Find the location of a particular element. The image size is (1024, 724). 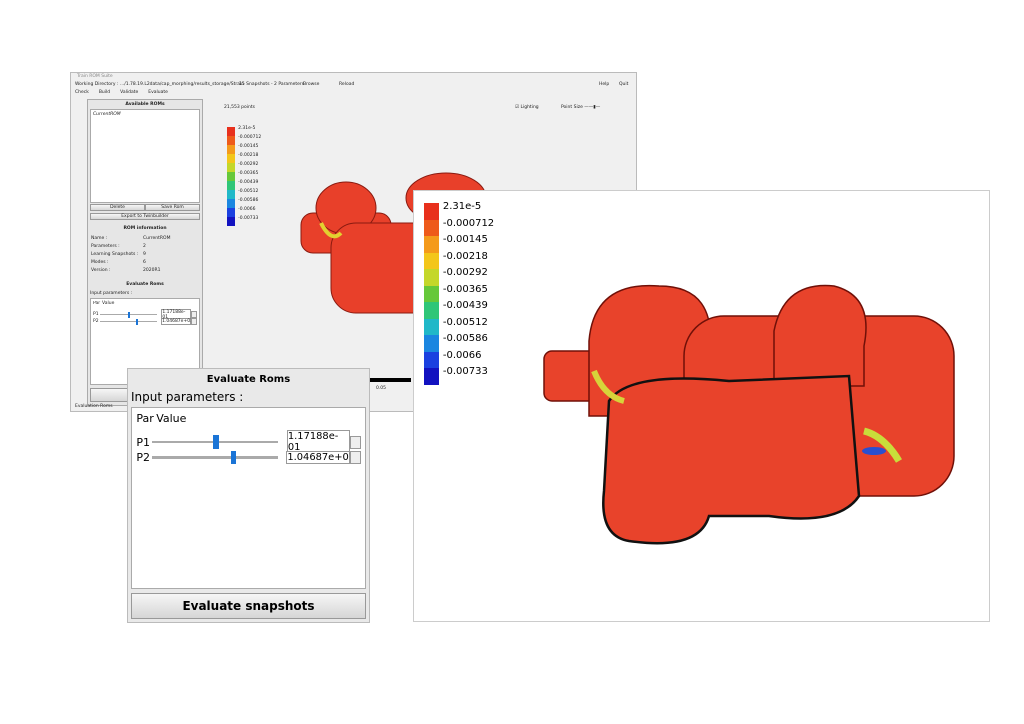

tab: Evaluate is located at coordinates (158, 92).